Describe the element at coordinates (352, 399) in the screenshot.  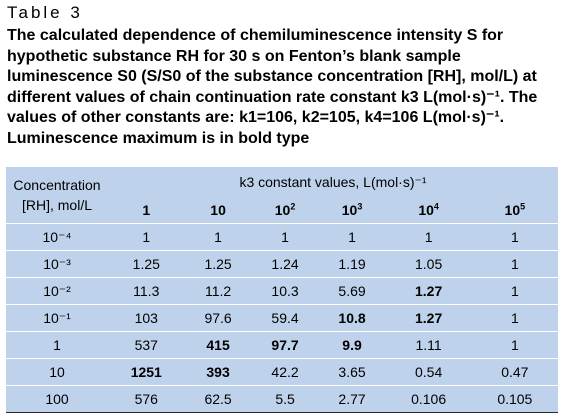
I see `value-cell: 2.77` at that location.